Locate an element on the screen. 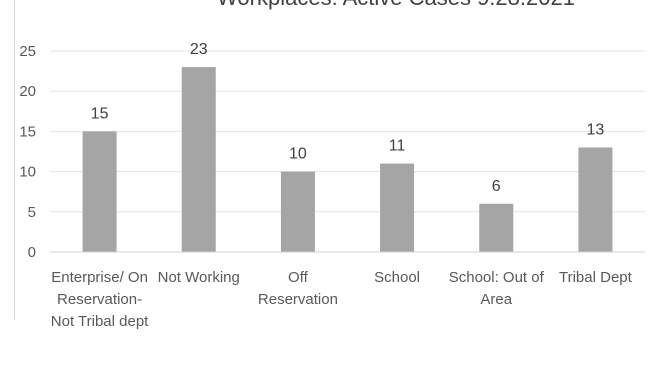  x-category-label: Not Working is located at coordinates (199, 277).